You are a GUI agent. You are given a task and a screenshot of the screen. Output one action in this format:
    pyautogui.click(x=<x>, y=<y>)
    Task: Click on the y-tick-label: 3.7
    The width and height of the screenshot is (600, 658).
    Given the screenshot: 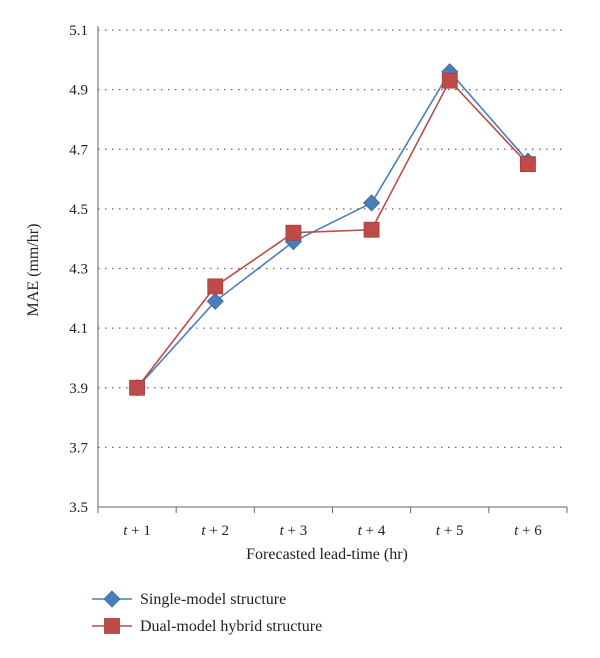 What is the action you would take?
    pyautogui.click(x=78, y=448)
    